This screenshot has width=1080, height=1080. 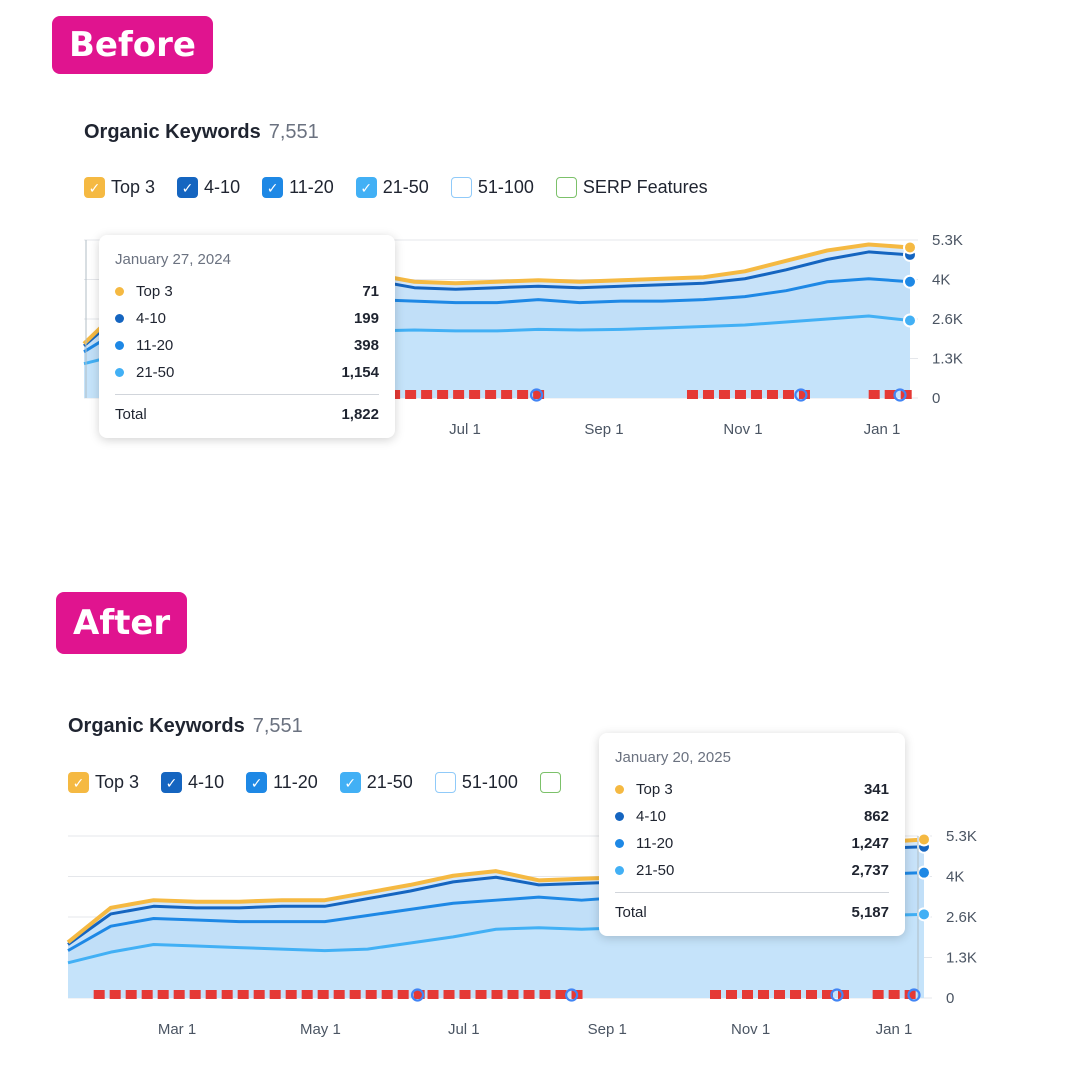 I want to click on tooltip-series-name: Top 3, so click(x=654, y=789).